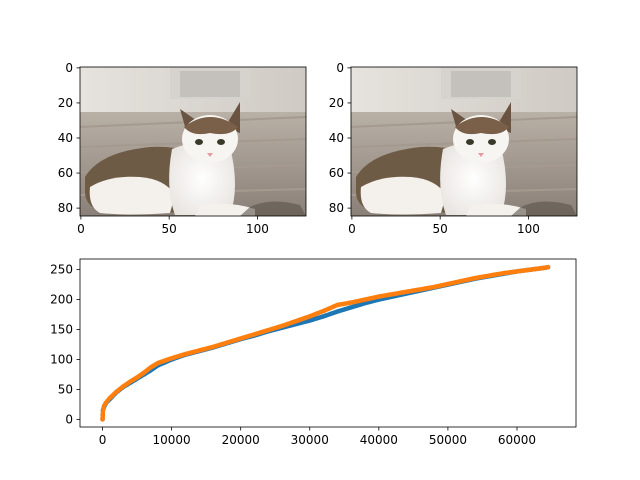 The image size is (640, 480). Describe the element at coordinates (448, 440) in the screenshot. I see `x-tick-label: 50000` at that location.